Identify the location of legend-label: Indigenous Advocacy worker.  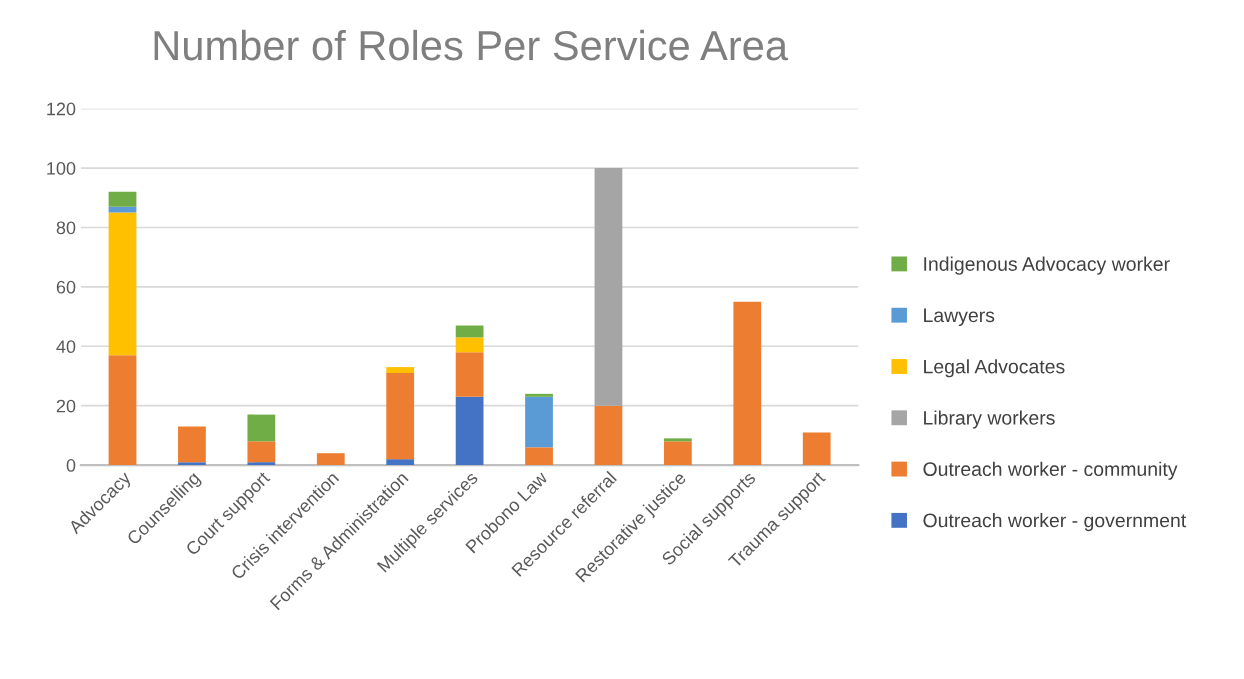
(1047, 265).